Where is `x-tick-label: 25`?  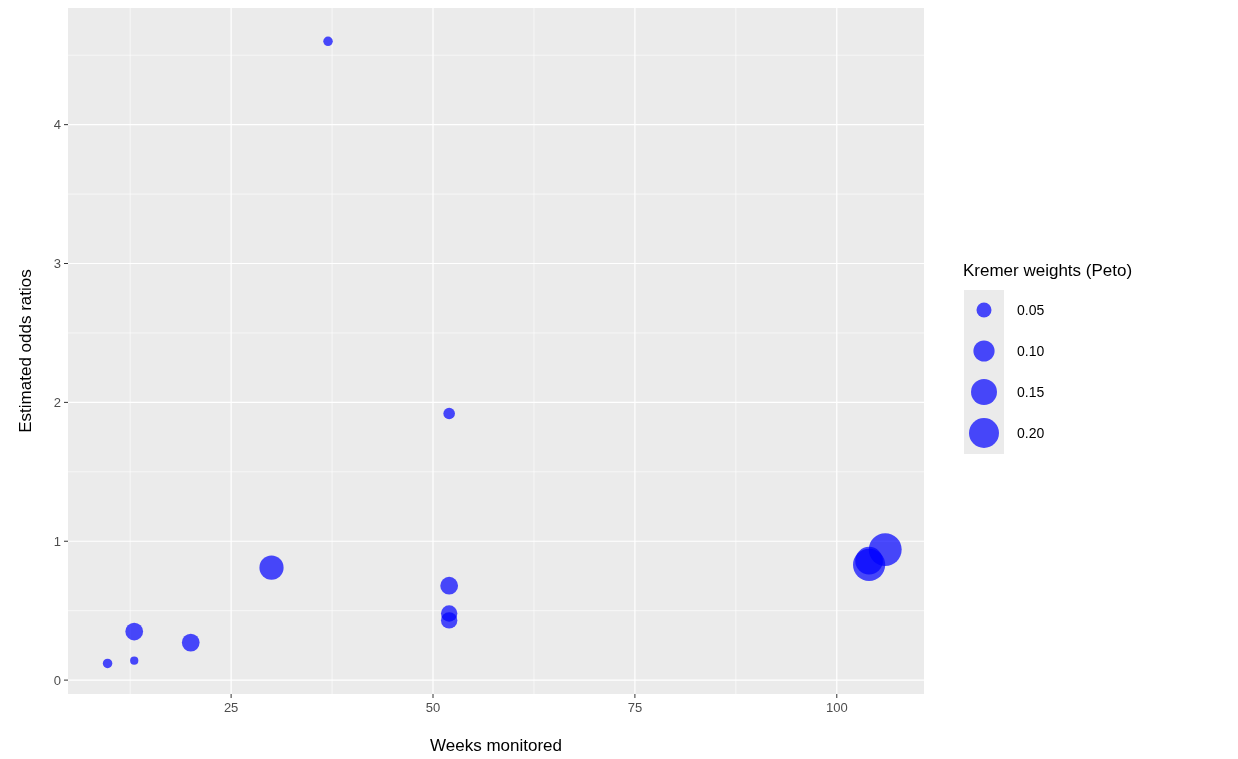
x-tick-label: 25 is located at coordinates (231, 707).